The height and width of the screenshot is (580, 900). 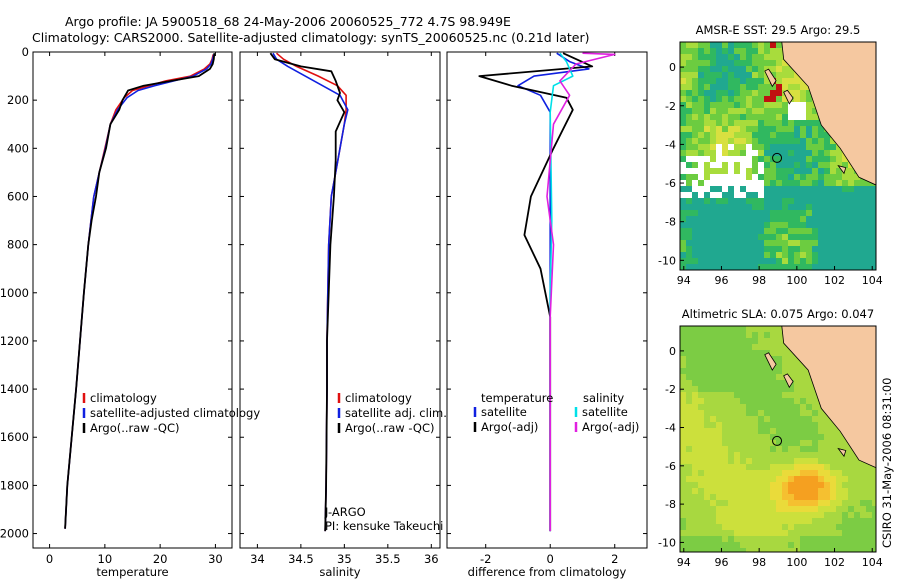 What do you see at coordinates (431, 559) in the screenshot?
I see `salinity-xtick-label: 36` at bounding box center [431, 559].